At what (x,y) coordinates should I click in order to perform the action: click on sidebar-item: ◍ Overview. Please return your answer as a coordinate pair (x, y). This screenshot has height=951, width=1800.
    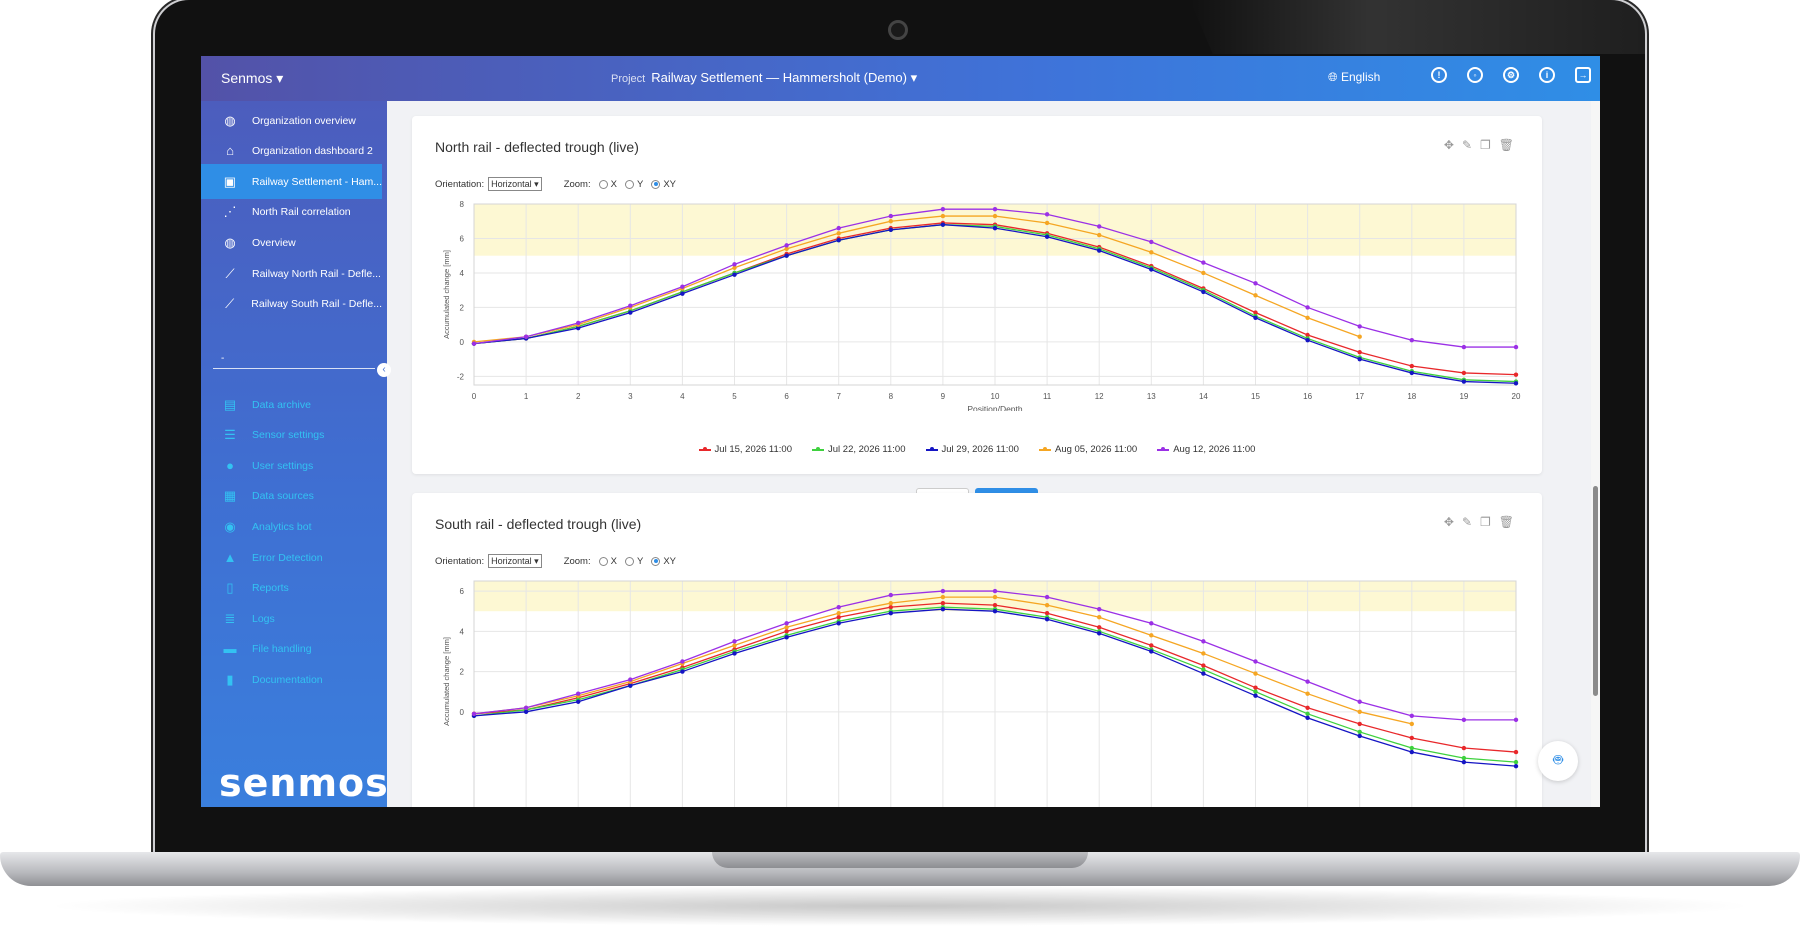
    Looking at the image, I should click on (291, 242).